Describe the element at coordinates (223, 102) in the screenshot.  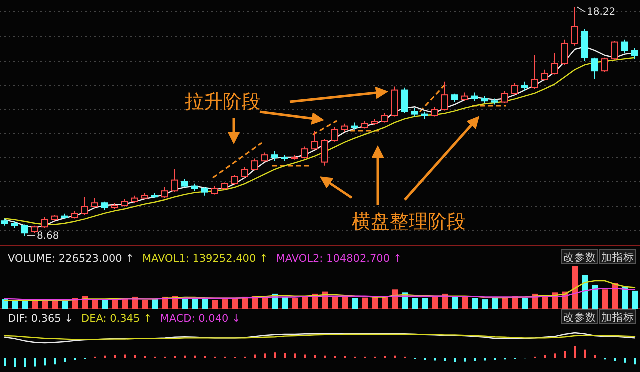
I see `annotation: 拉升阶段` at that location.